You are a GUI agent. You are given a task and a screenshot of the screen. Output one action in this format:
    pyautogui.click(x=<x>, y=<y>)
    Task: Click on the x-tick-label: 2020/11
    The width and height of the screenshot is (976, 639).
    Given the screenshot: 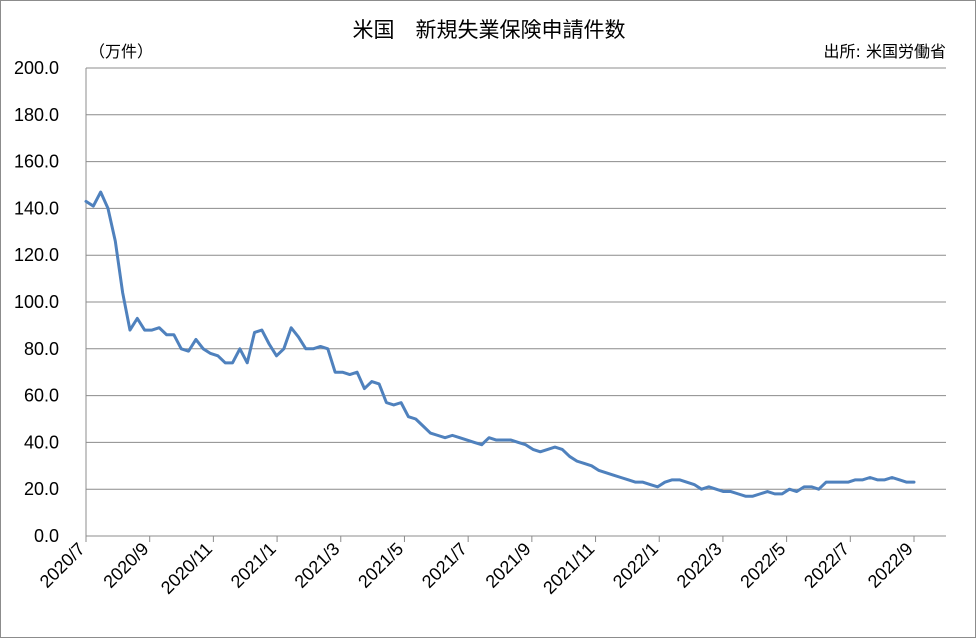 What is the action you would take?
    pyautogui.click(x=186, y=568)
    